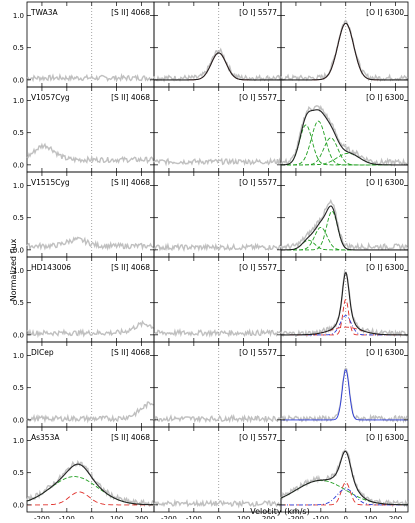 This screenshot has height=523, width=415. What do you see at coordinates (84, 44) in the screenshot?
I see `panel: 0.0 0.5 1.0 [S II] 4068 TWA3A` at bounding box center [84, 44].